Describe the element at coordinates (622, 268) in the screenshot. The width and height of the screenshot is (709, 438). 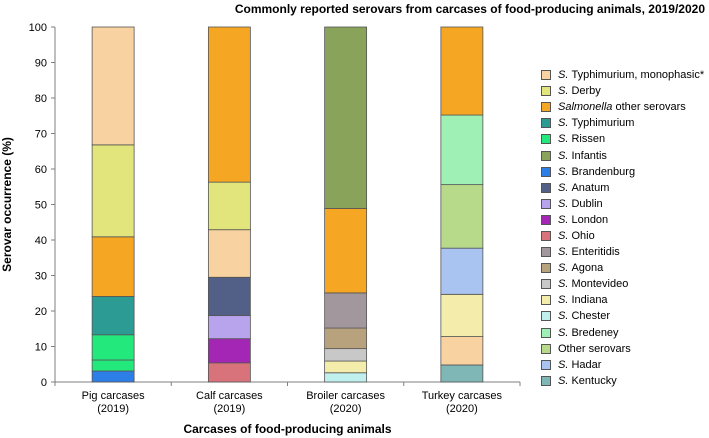
I see `legend-item: S. Agona` at that location.